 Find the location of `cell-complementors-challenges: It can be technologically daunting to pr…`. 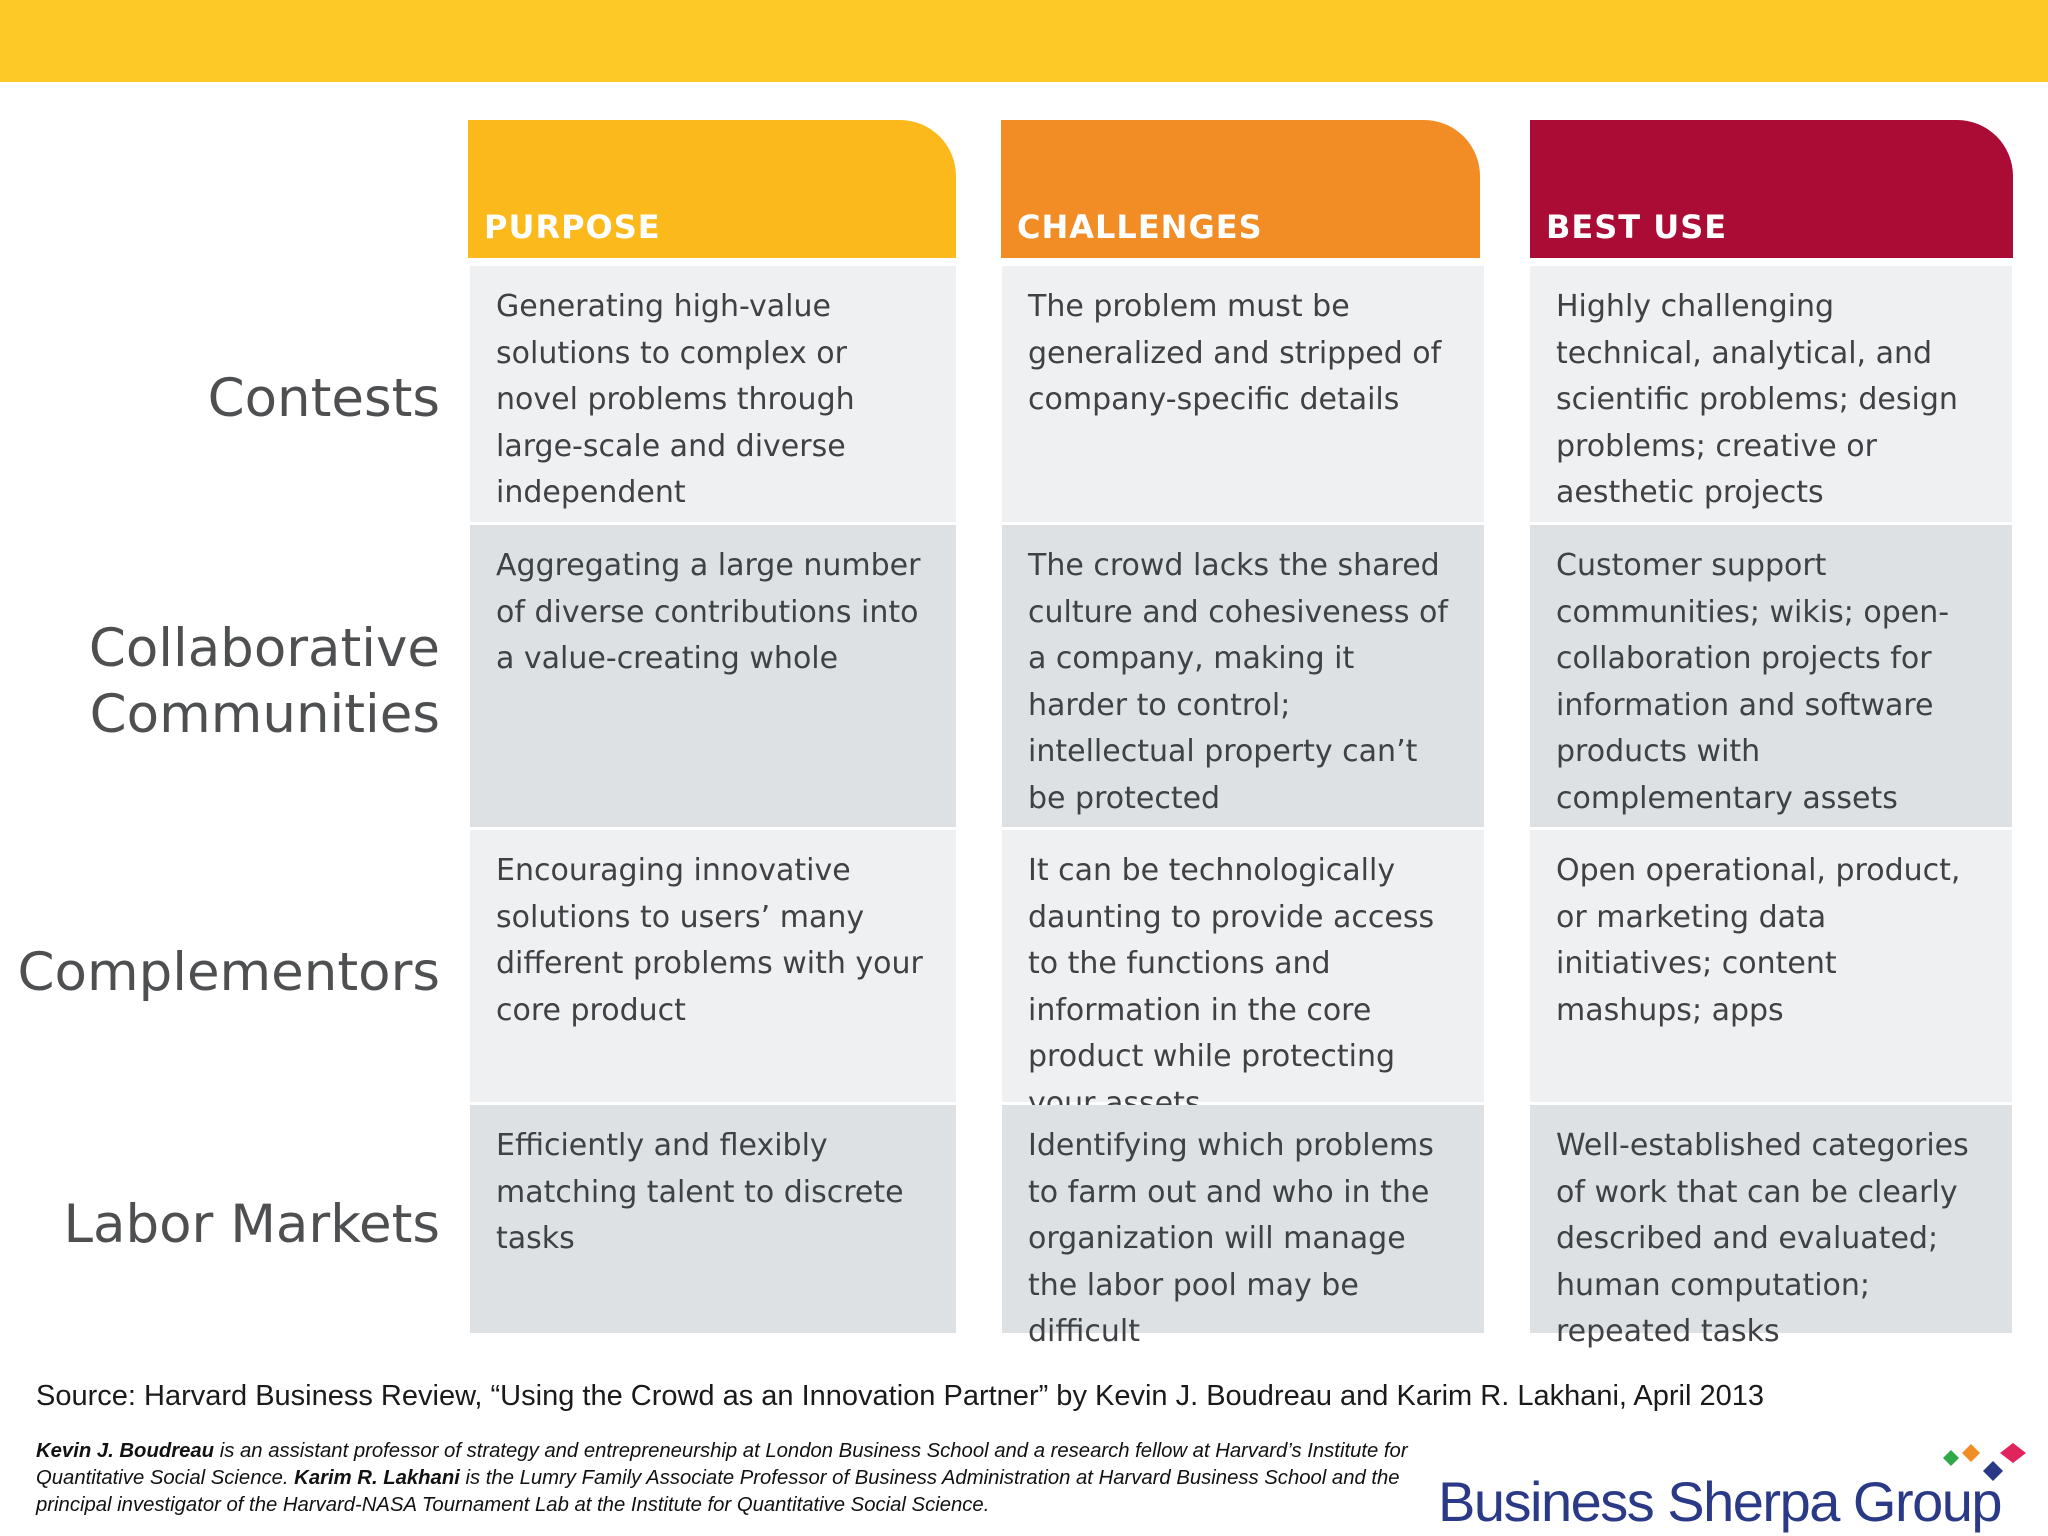

cell-complementors-challenges: It can be technologically daunting to pr… is located at coordinates (1243, 975).